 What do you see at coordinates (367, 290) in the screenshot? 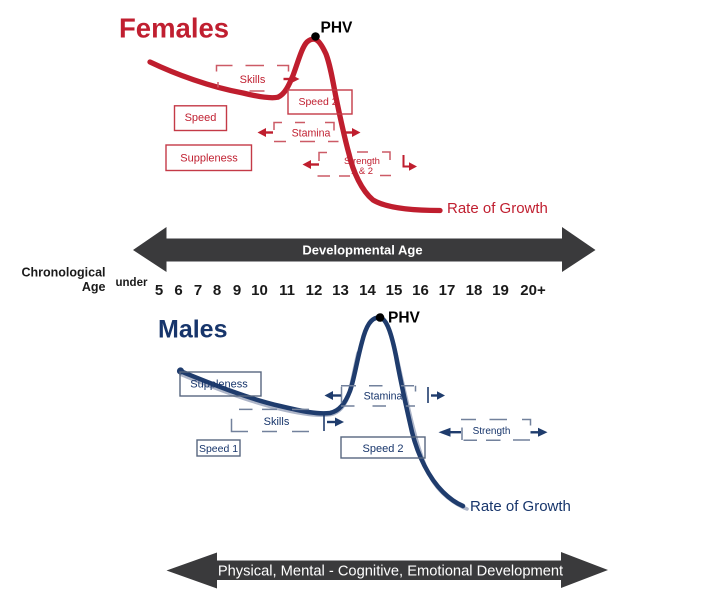
I see `svg-text: 14` at bounding box center [367, 290].